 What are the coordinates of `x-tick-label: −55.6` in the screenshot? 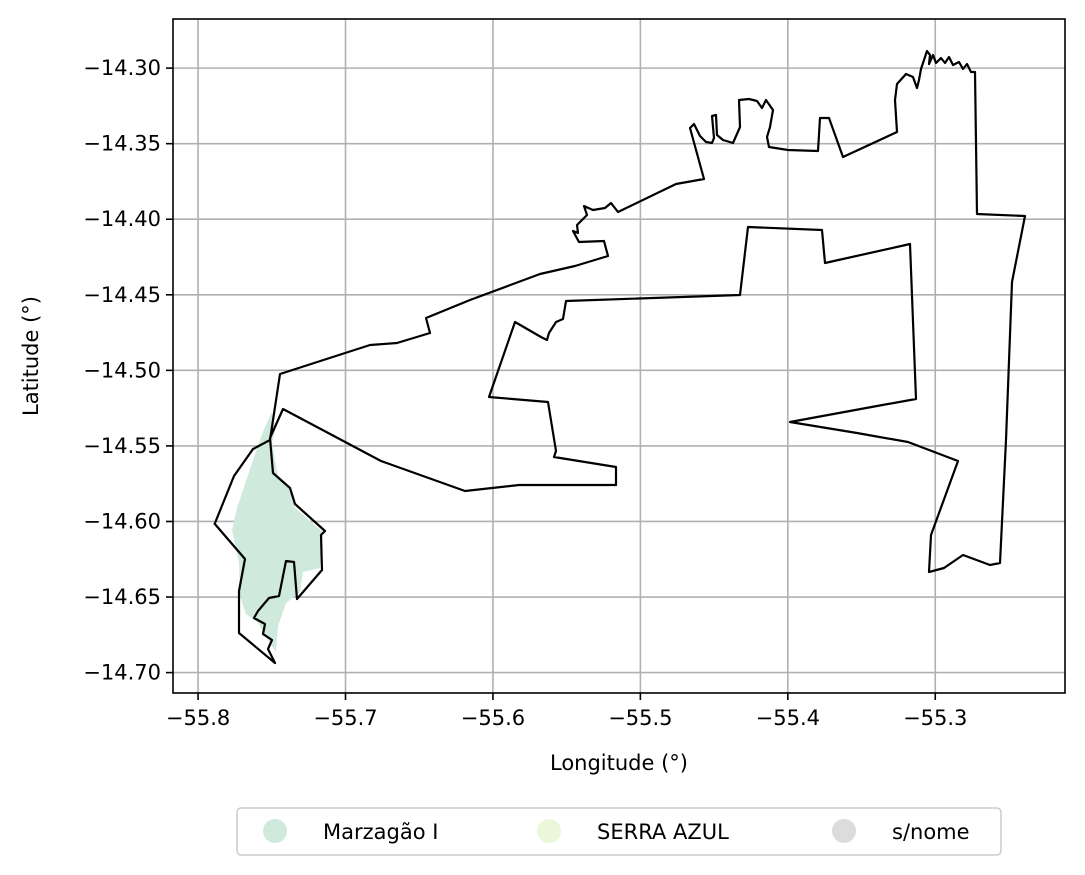 It's located at (493, 718).